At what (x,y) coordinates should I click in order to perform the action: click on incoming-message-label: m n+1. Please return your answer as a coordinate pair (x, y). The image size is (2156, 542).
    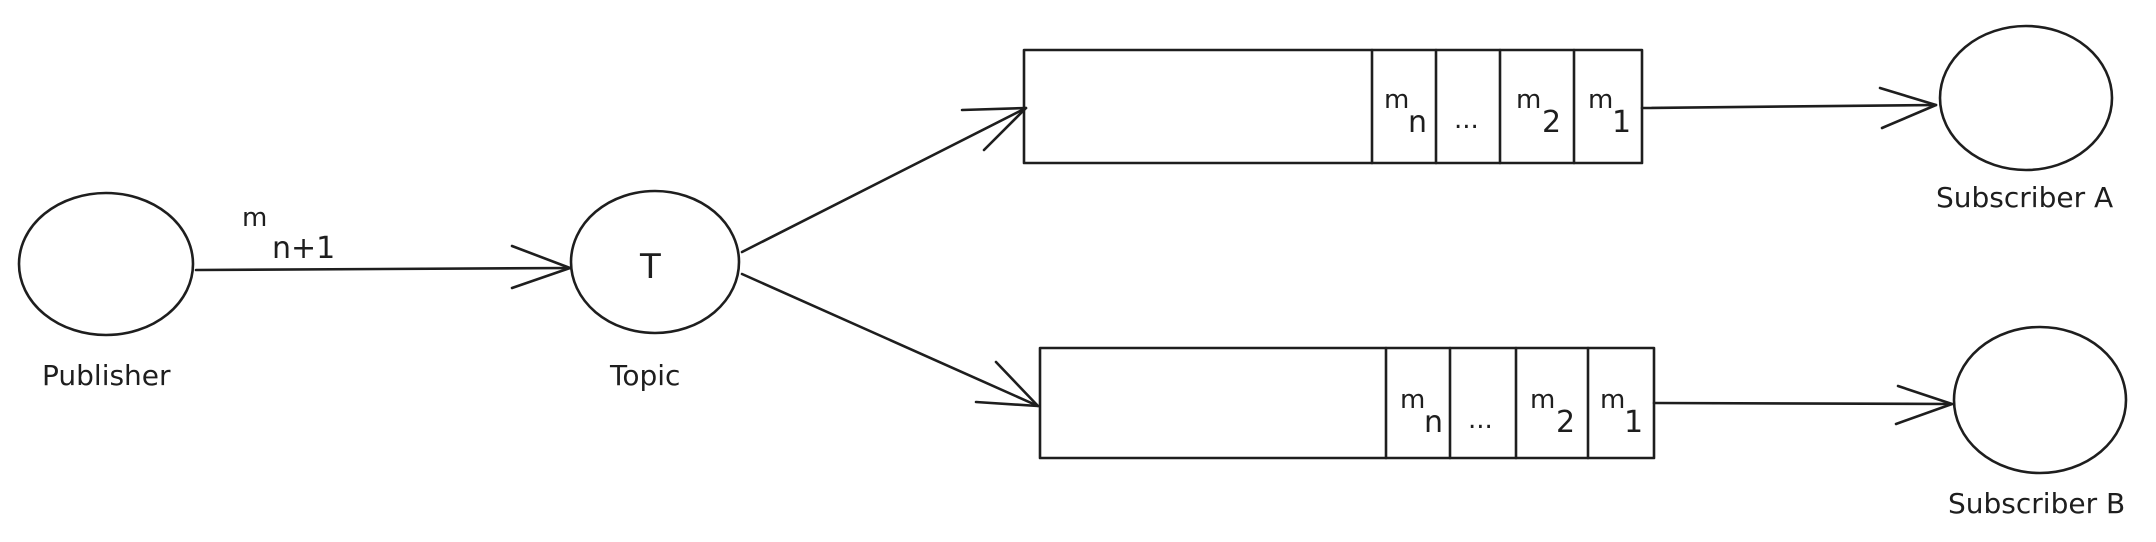
    Looking at the image, I should click on (288, 234).